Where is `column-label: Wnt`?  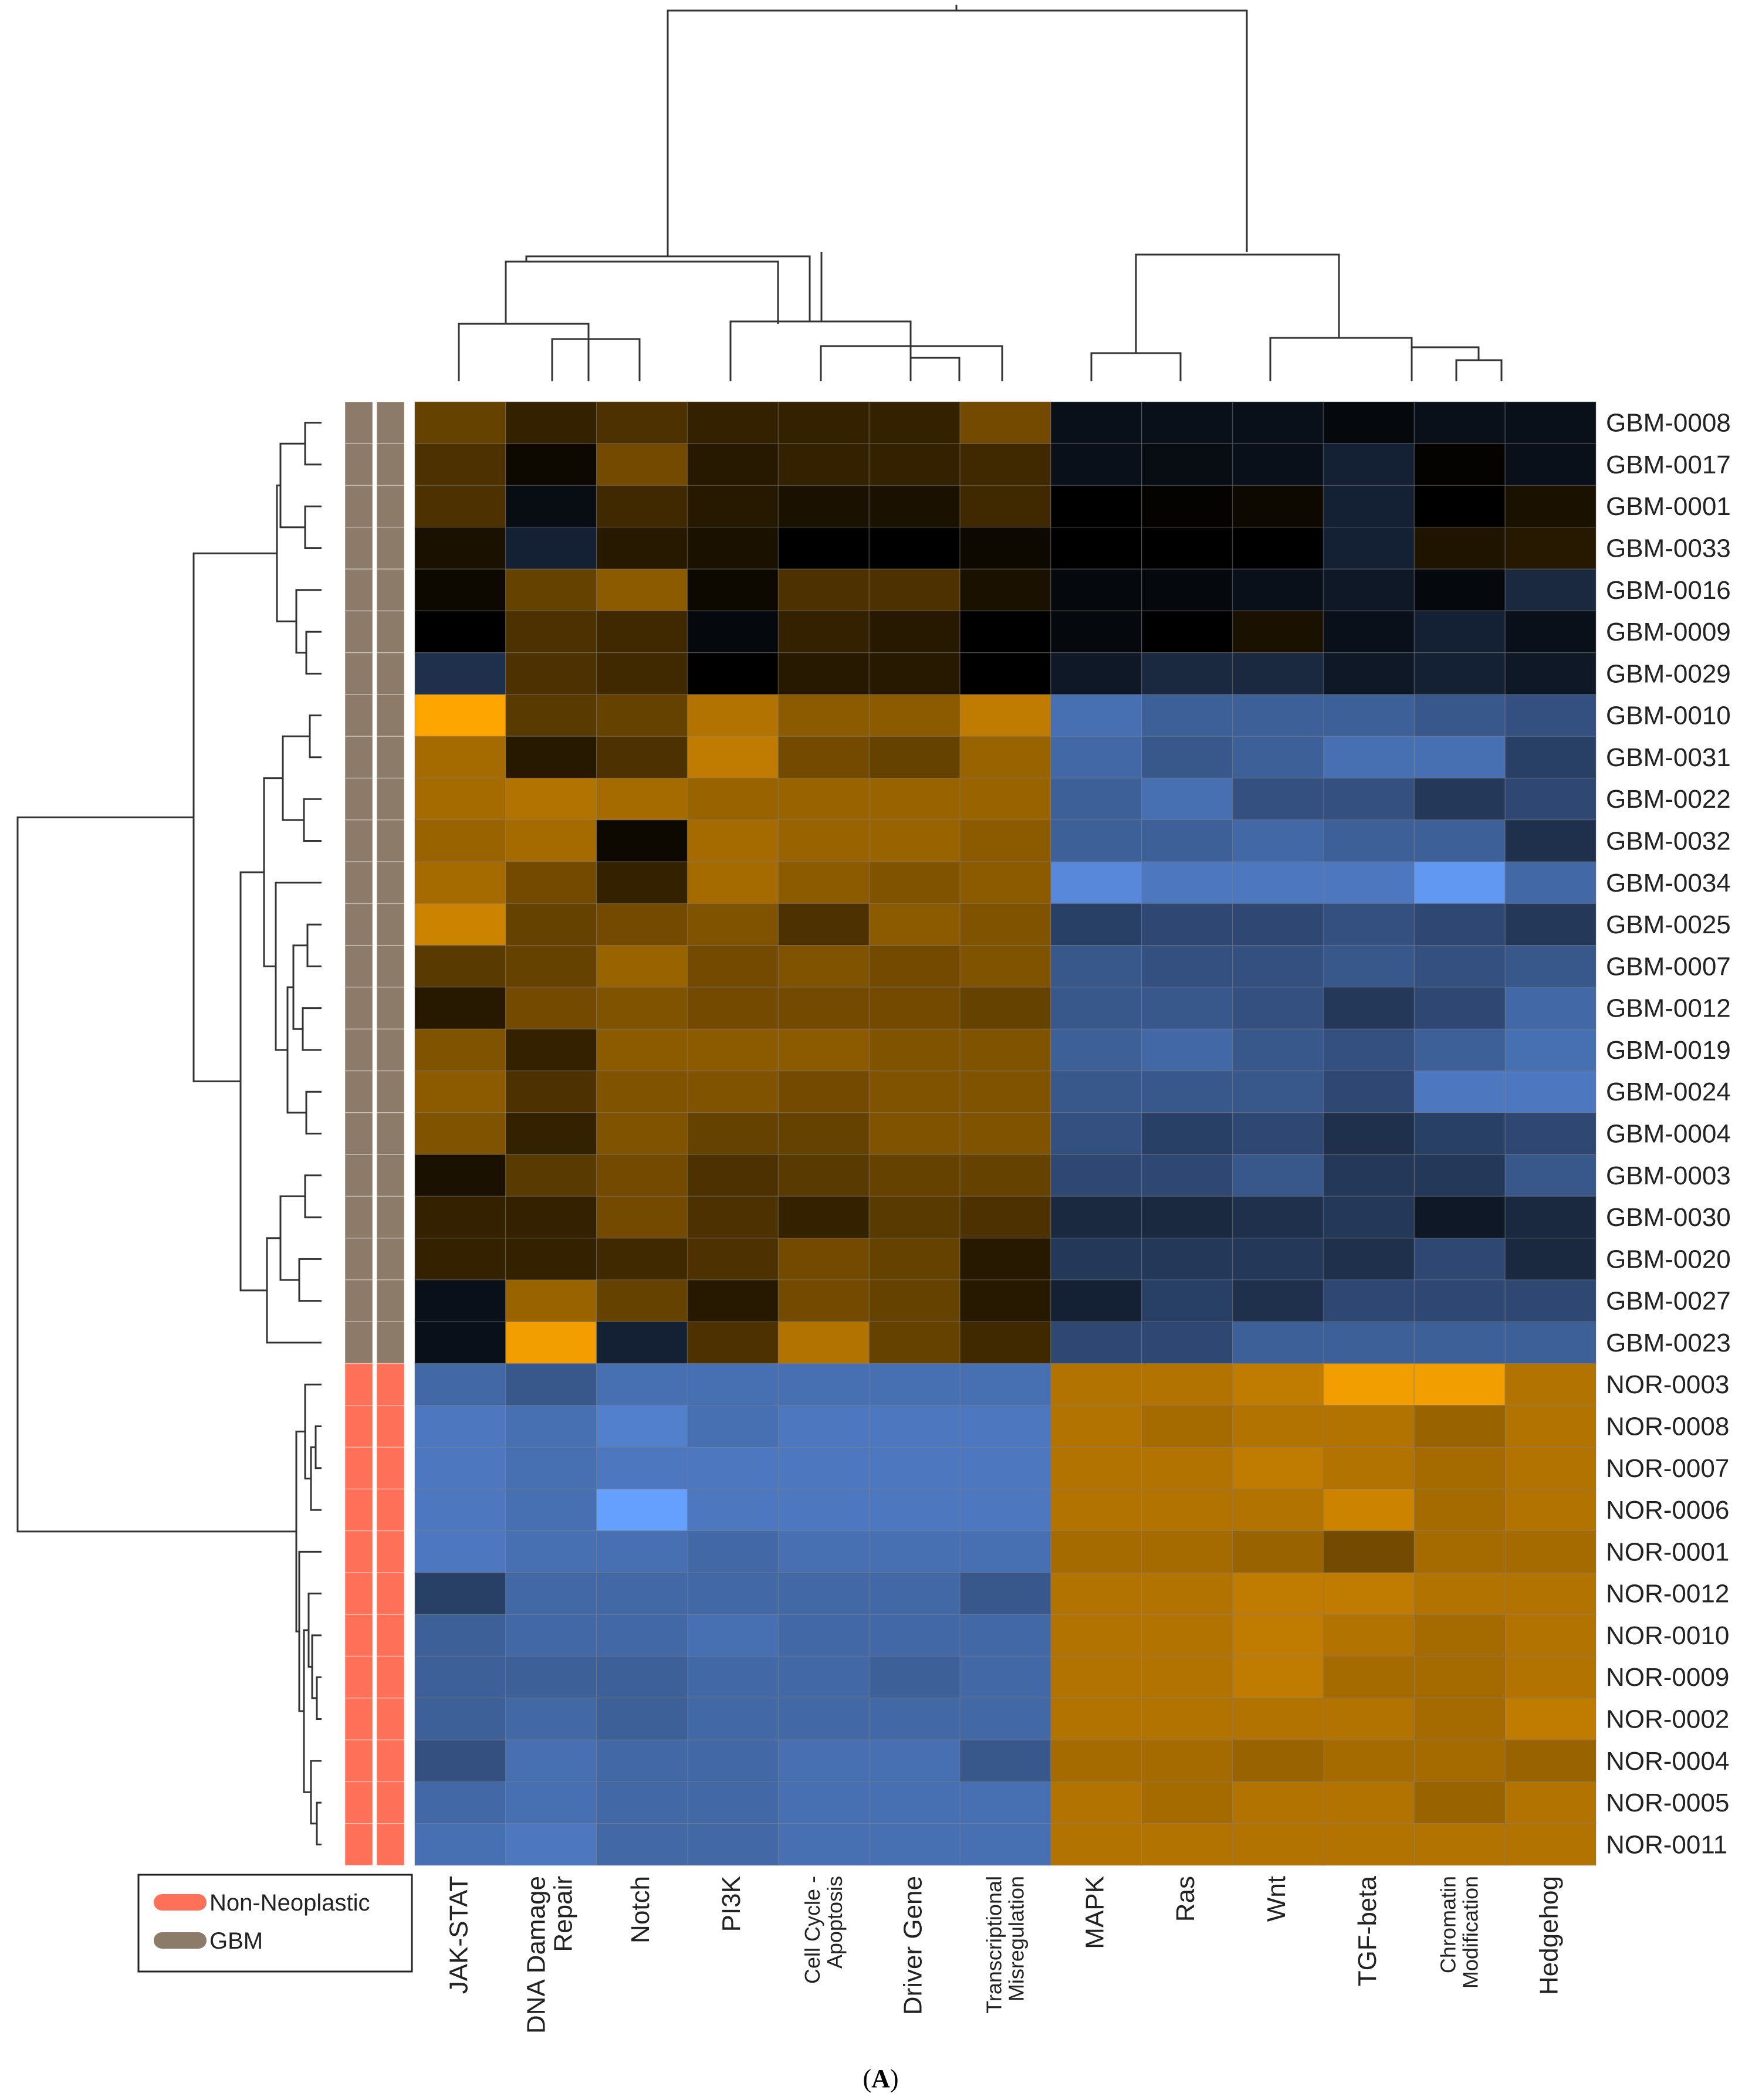
column-label: Wnt is located at coordinates (1276, 1899).